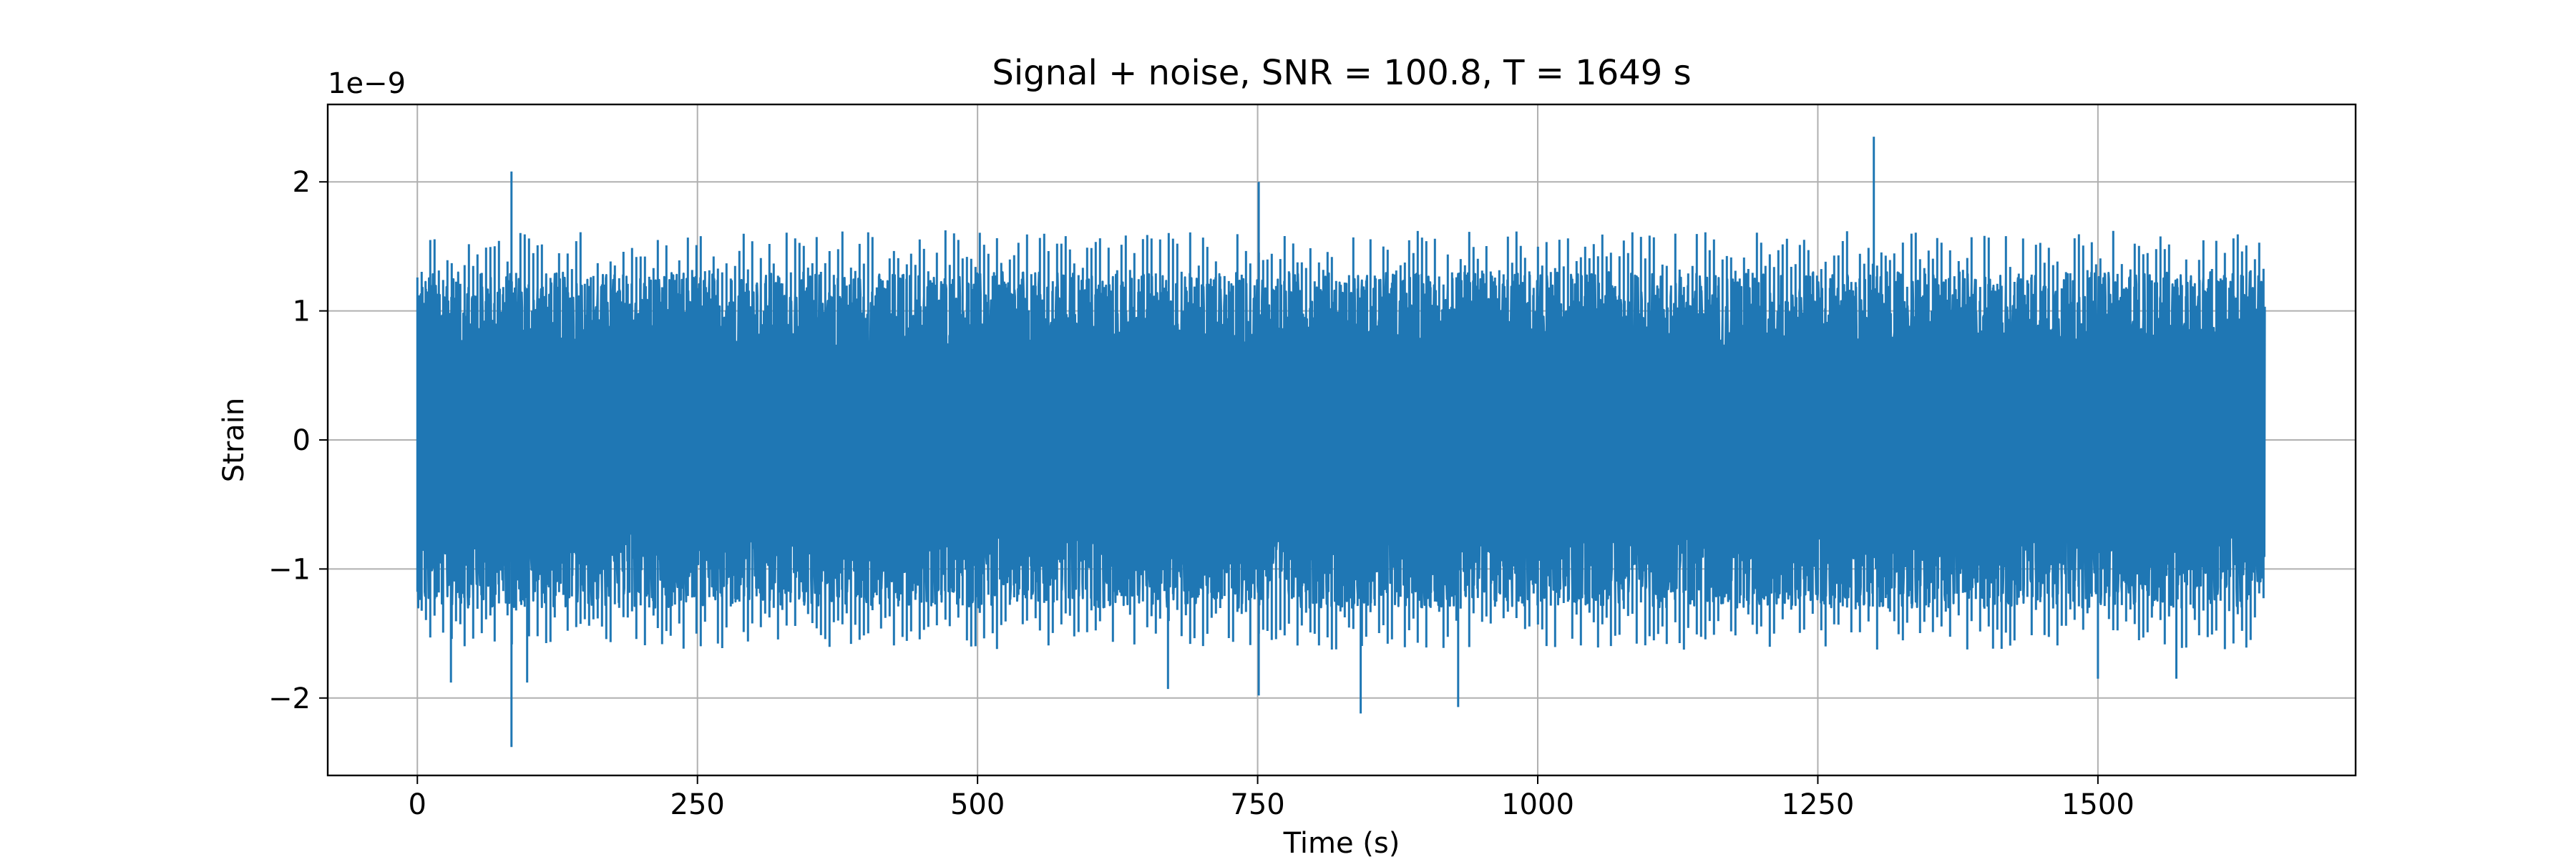  I want to click on x-tick-label: 1250, so click(1818, 804).